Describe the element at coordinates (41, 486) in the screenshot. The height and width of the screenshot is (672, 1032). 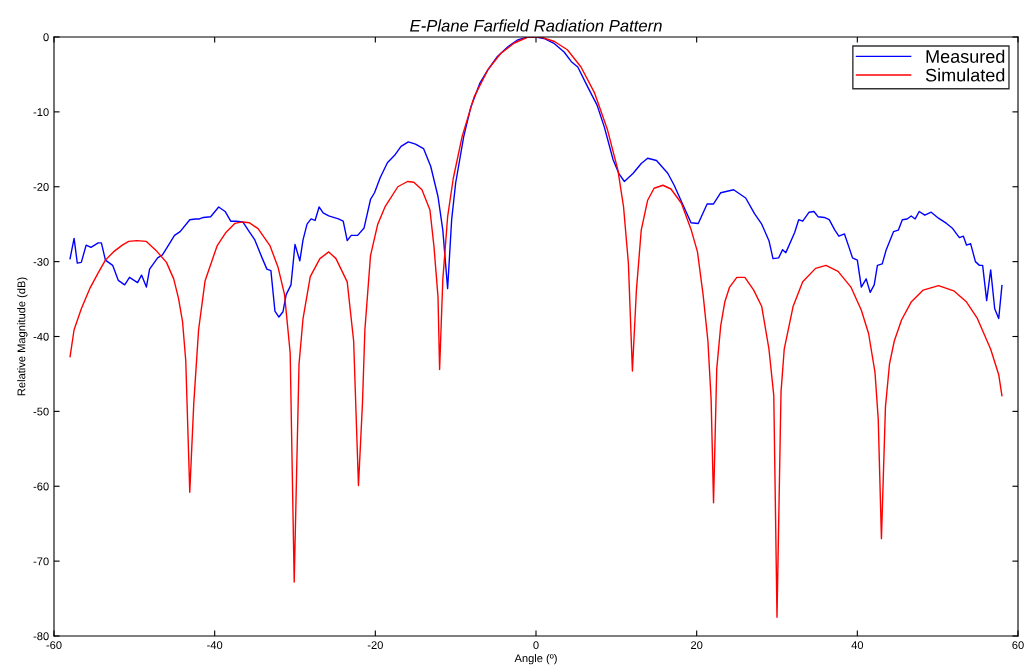
I see `y-tick-label: -60` at that location.